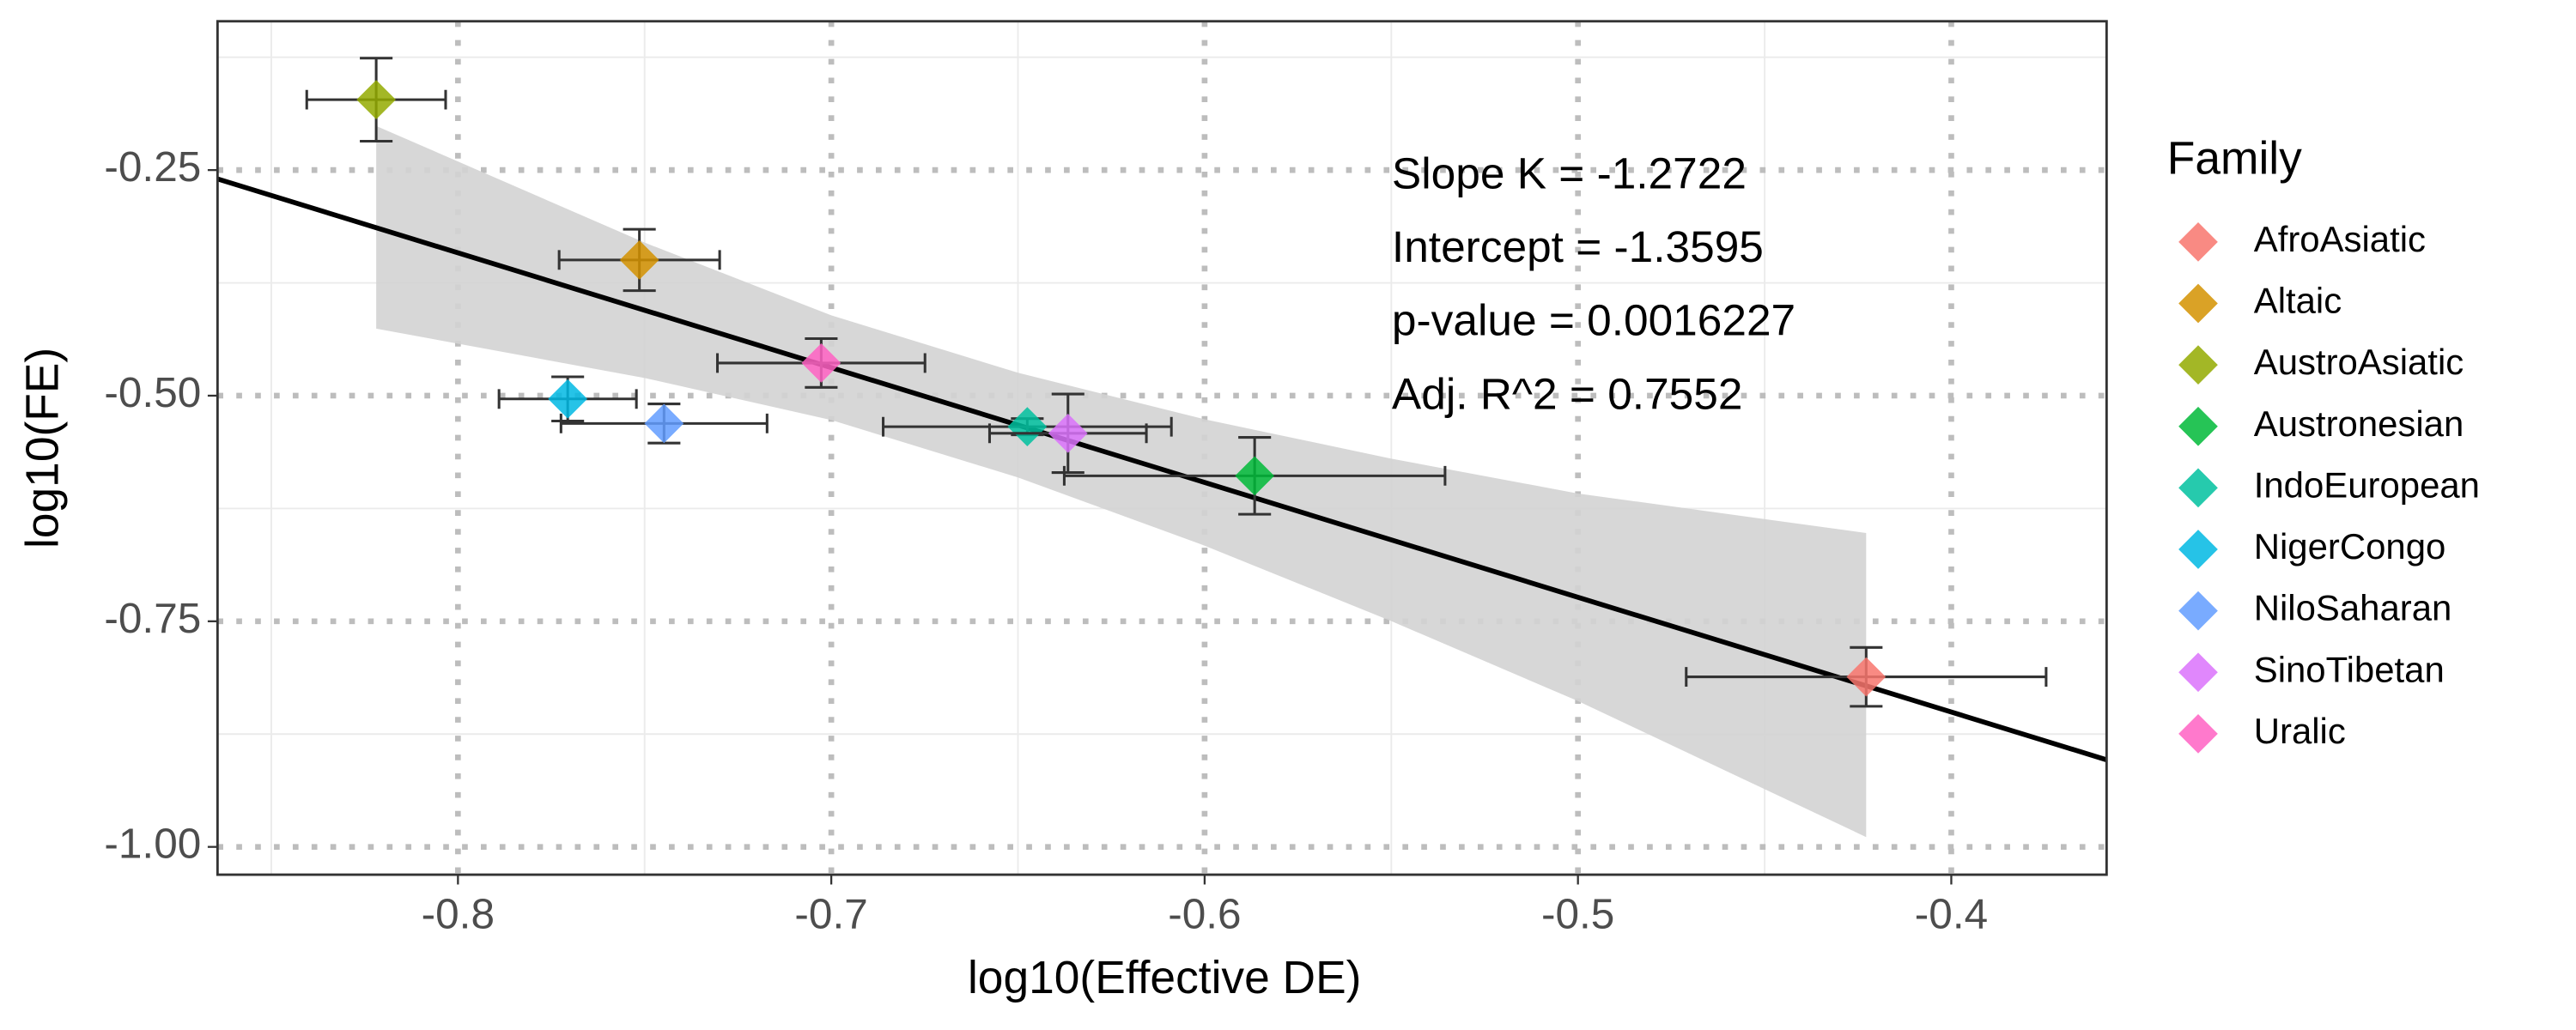 This screenshot has height=1030, width=2576. I want to click on legend-label: NiloSaharan, so click(2353, 608).